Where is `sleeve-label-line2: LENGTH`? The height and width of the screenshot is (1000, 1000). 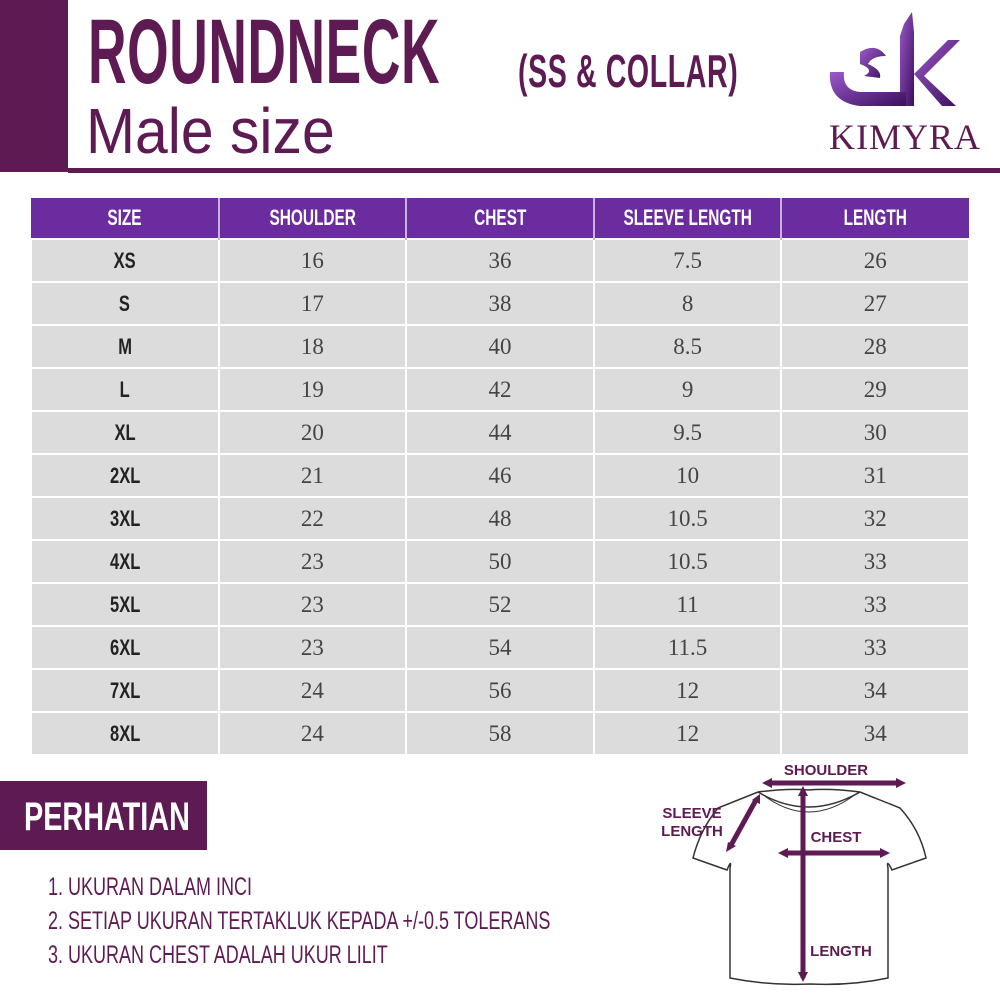
sleeve-label-line2: LENGTH is located at coordinates (692, 831).